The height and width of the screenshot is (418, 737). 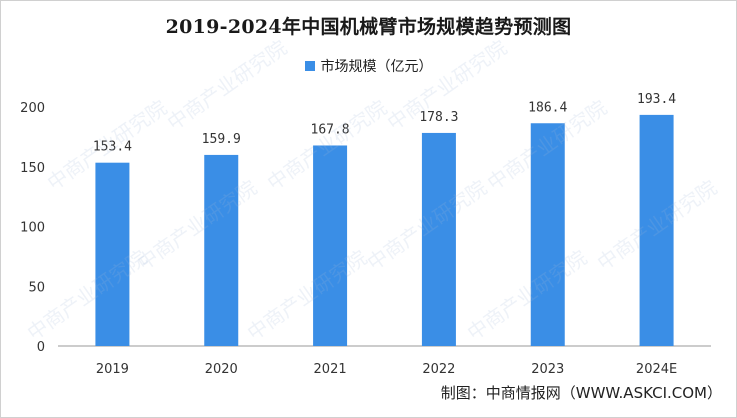 I want to click on data-label: 153.4, so click(x=112, y=147).